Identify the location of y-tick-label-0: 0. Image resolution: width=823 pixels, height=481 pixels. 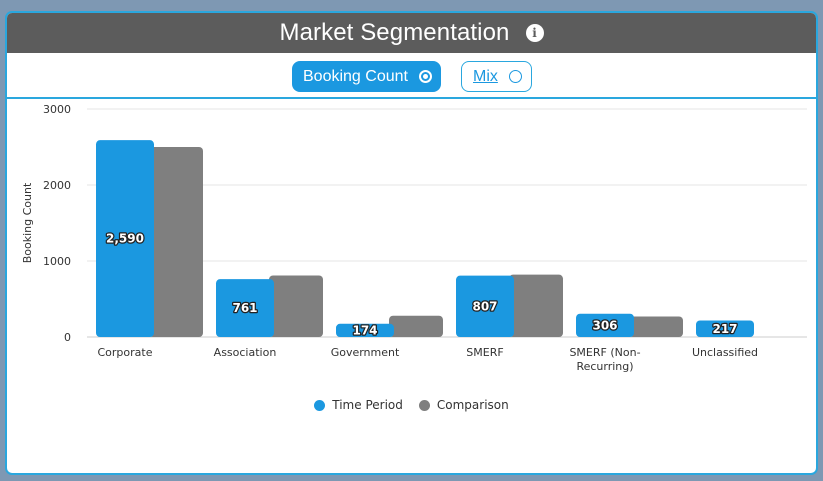
(67, 337).